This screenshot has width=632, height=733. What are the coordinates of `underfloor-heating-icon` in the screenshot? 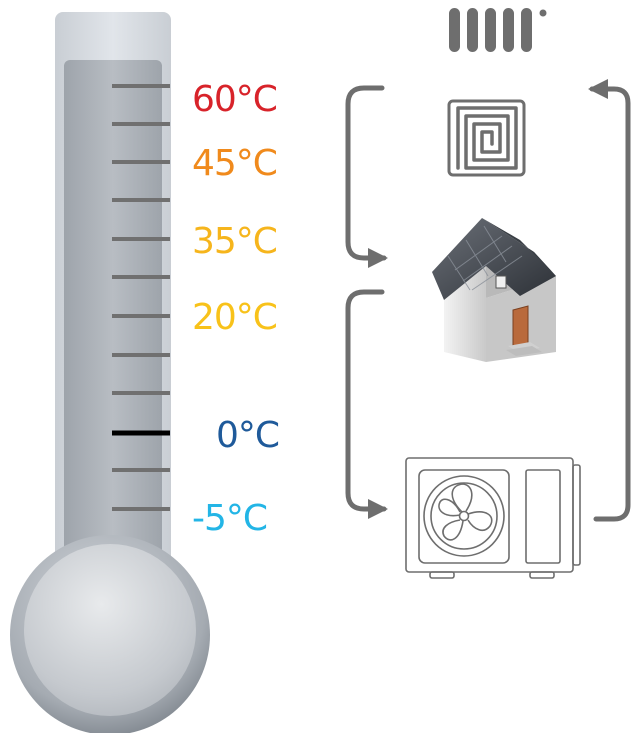 It's located at (486, 138).